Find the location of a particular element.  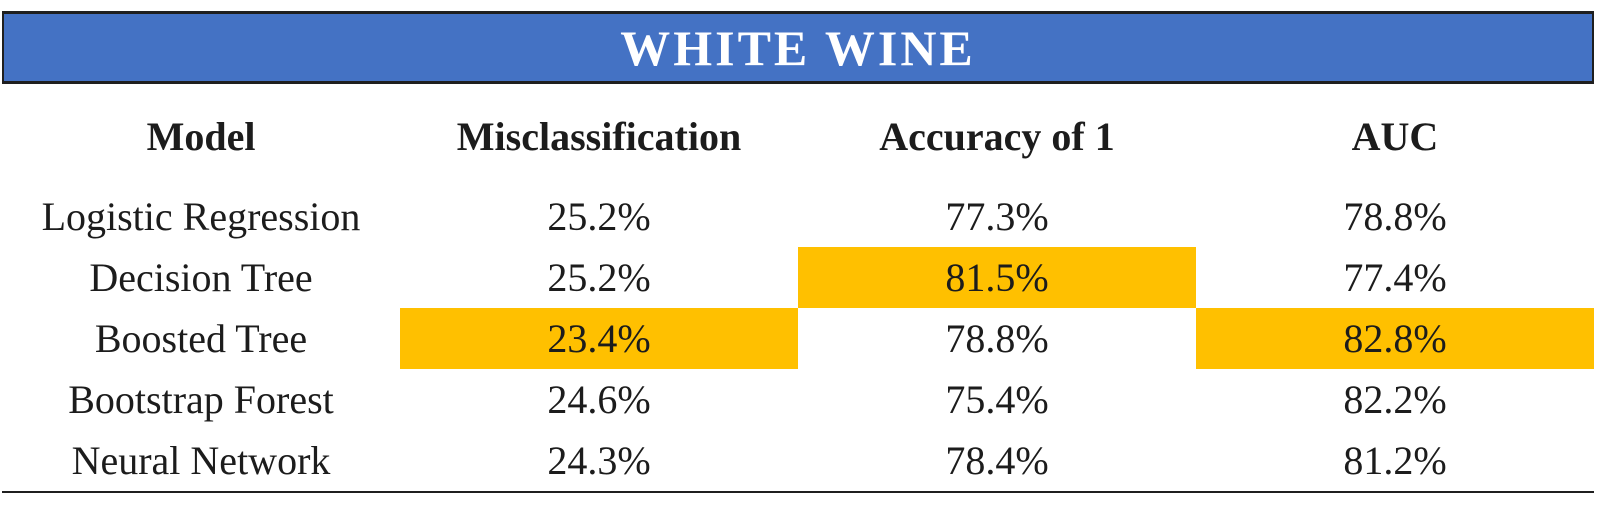

table-cell: 24.6% is located at coordinates (599, 399).